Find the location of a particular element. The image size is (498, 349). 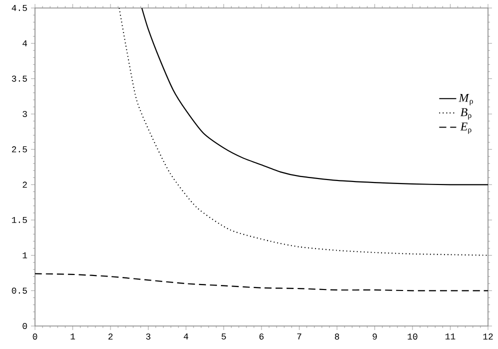

x-tick-label: 1 is located at coordinates (73, 337).